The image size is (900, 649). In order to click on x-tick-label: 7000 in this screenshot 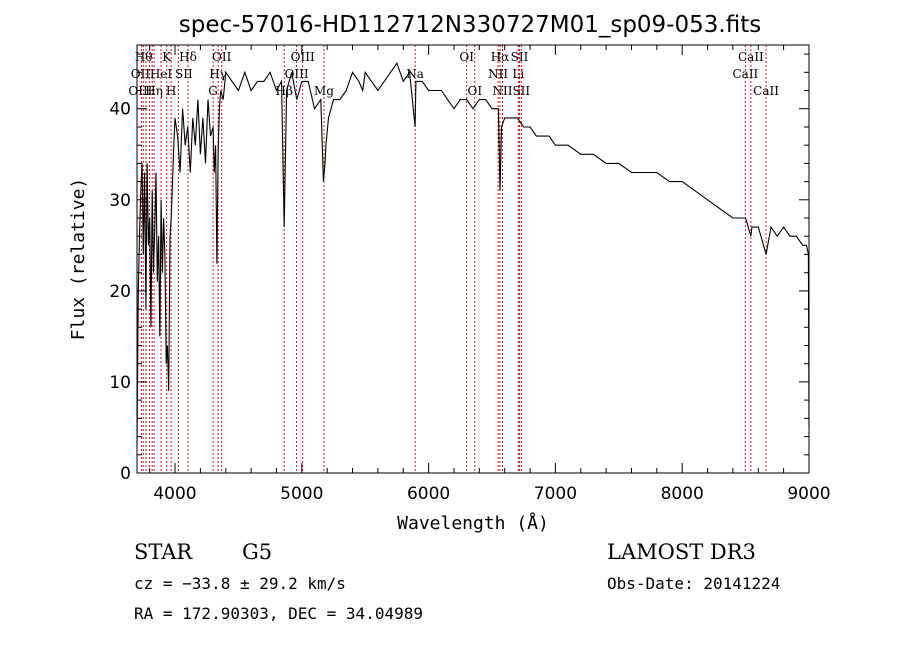, I will do `click(555, 494)`.